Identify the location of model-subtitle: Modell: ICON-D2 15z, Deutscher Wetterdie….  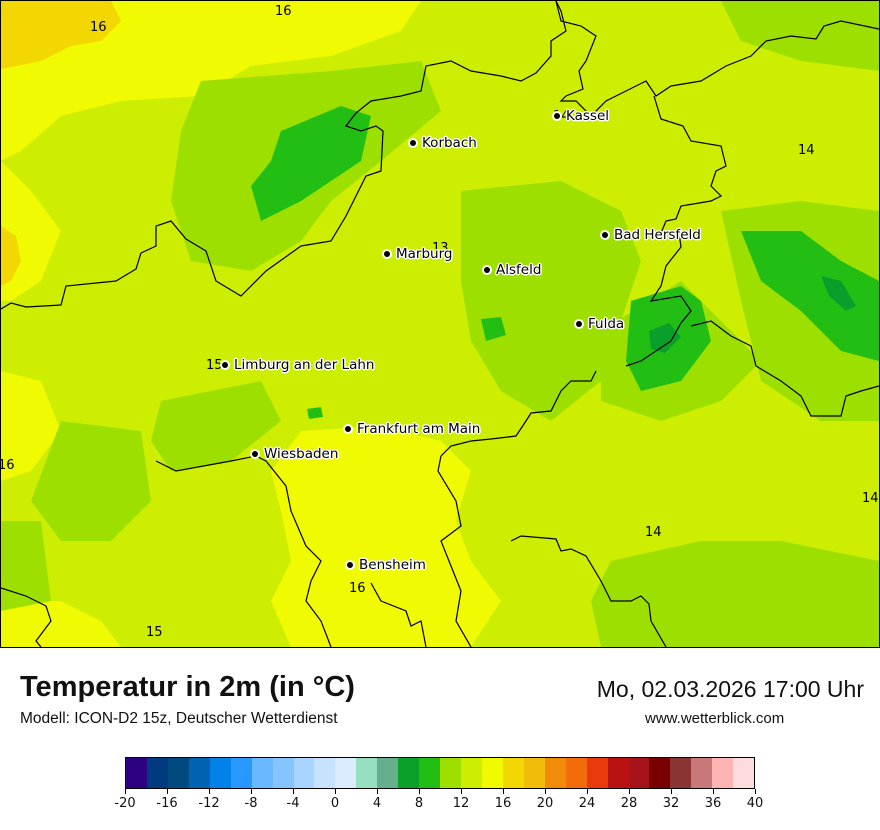
(179, 718).